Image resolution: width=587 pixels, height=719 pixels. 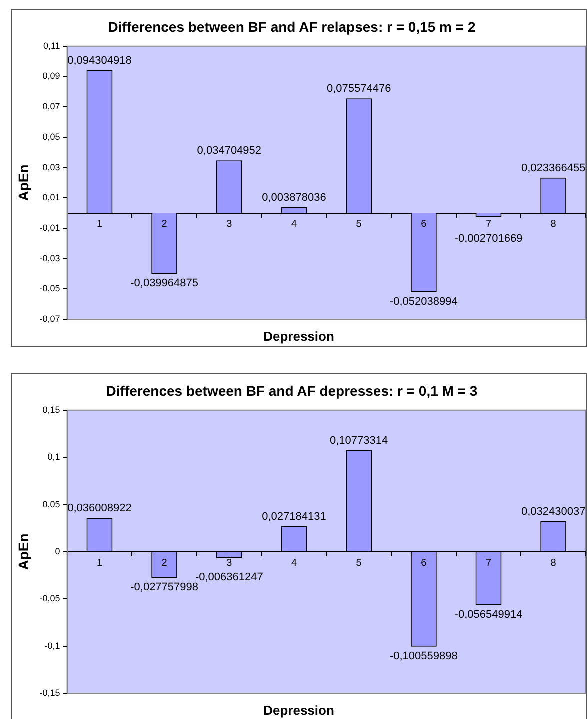 I want to click on data-label: 0,003878036, so click(x=294, y=198).